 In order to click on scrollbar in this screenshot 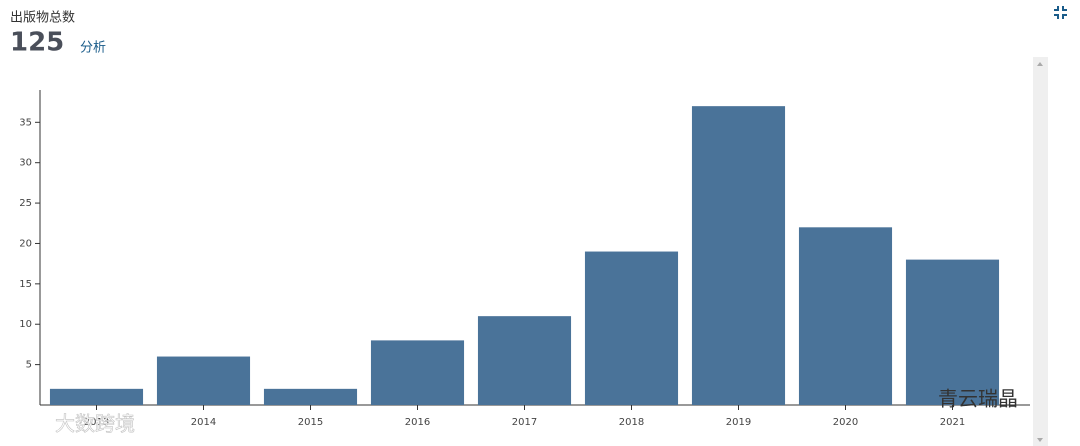, I will do `click(1040, 251)`.